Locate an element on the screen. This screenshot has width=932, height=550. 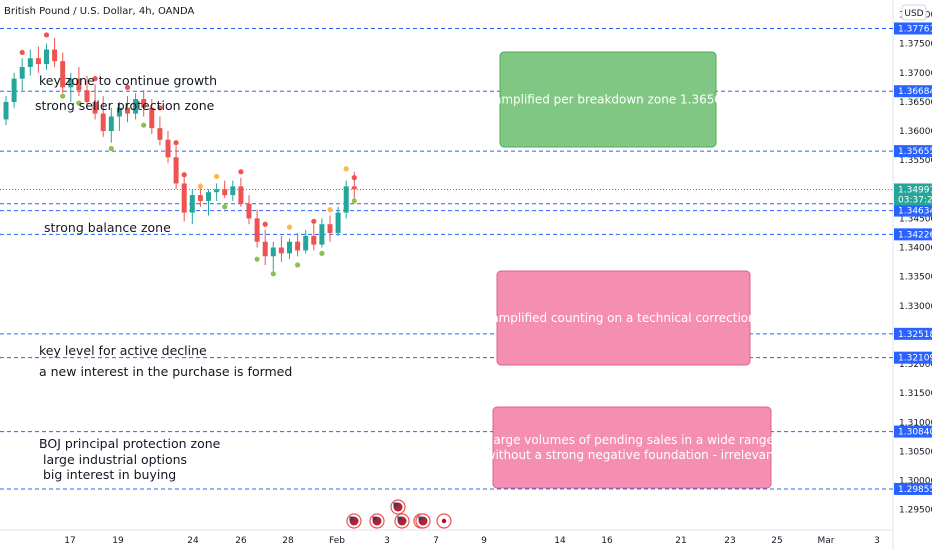
price-tick-label: 1.35500 is located at coordinates (915, 161).